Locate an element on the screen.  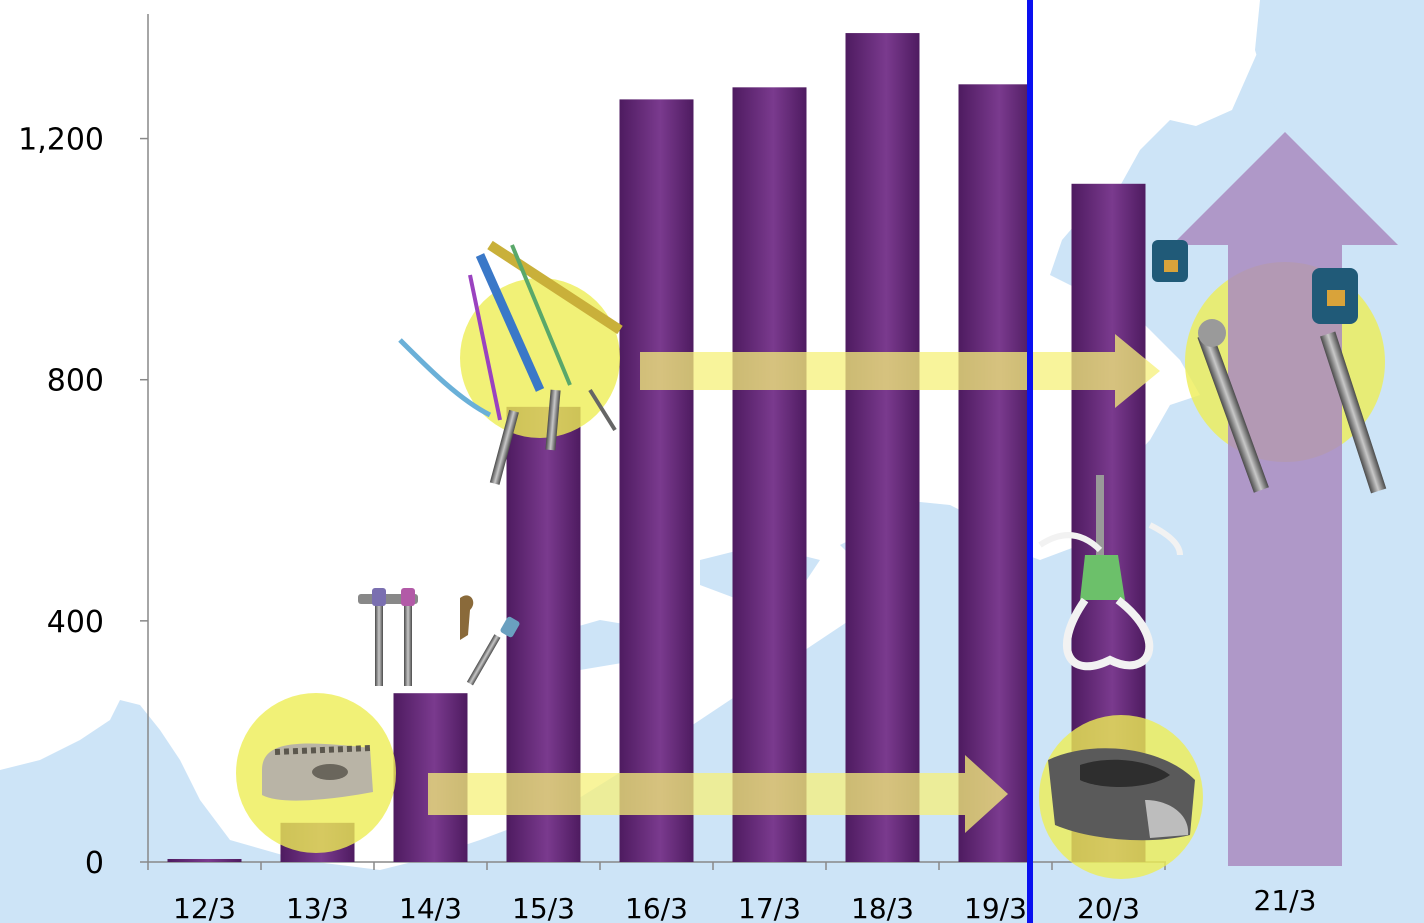
y-tick-label: 0 is located at coordinates (94, 863).